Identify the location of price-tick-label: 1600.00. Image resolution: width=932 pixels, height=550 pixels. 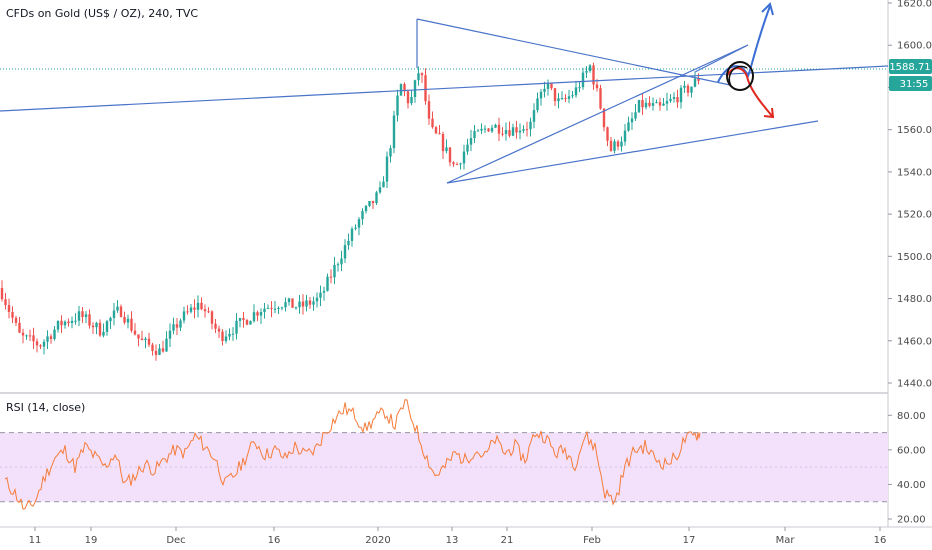
(914, 46).